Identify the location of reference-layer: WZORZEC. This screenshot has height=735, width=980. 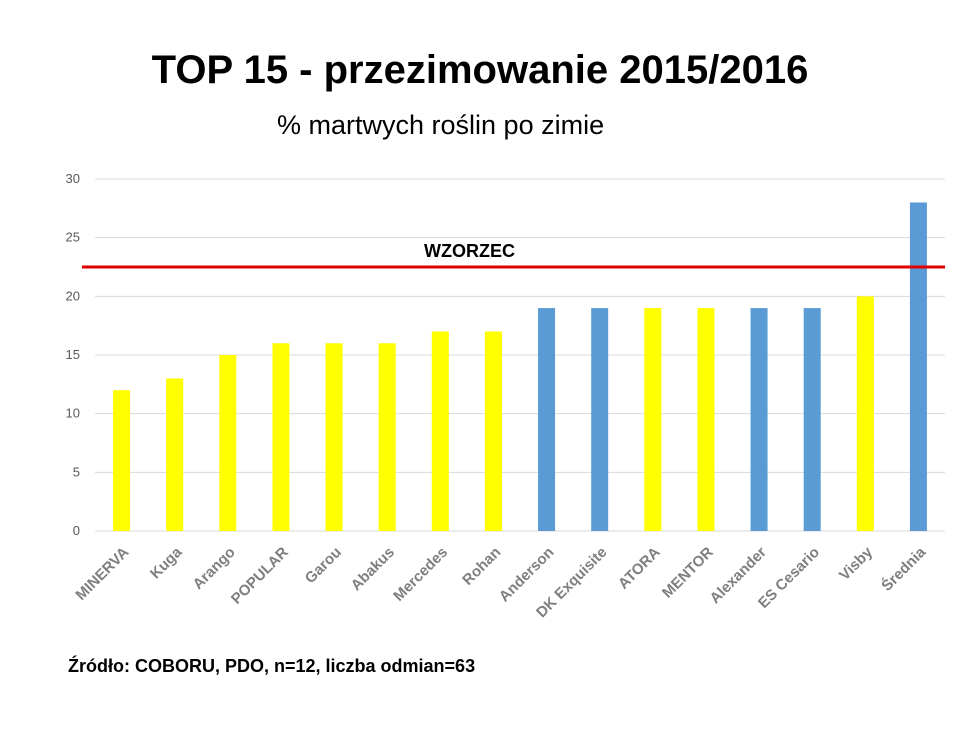
(513, 255).